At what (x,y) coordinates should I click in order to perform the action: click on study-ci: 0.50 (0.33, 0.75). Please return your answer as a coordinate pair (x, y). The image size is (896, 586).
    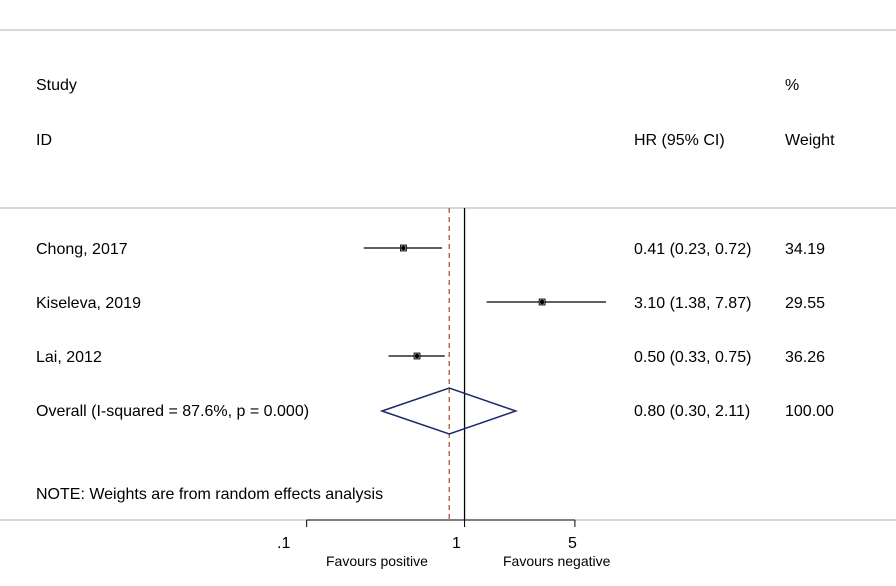
    Looking at the image, I should click on (693, 357).